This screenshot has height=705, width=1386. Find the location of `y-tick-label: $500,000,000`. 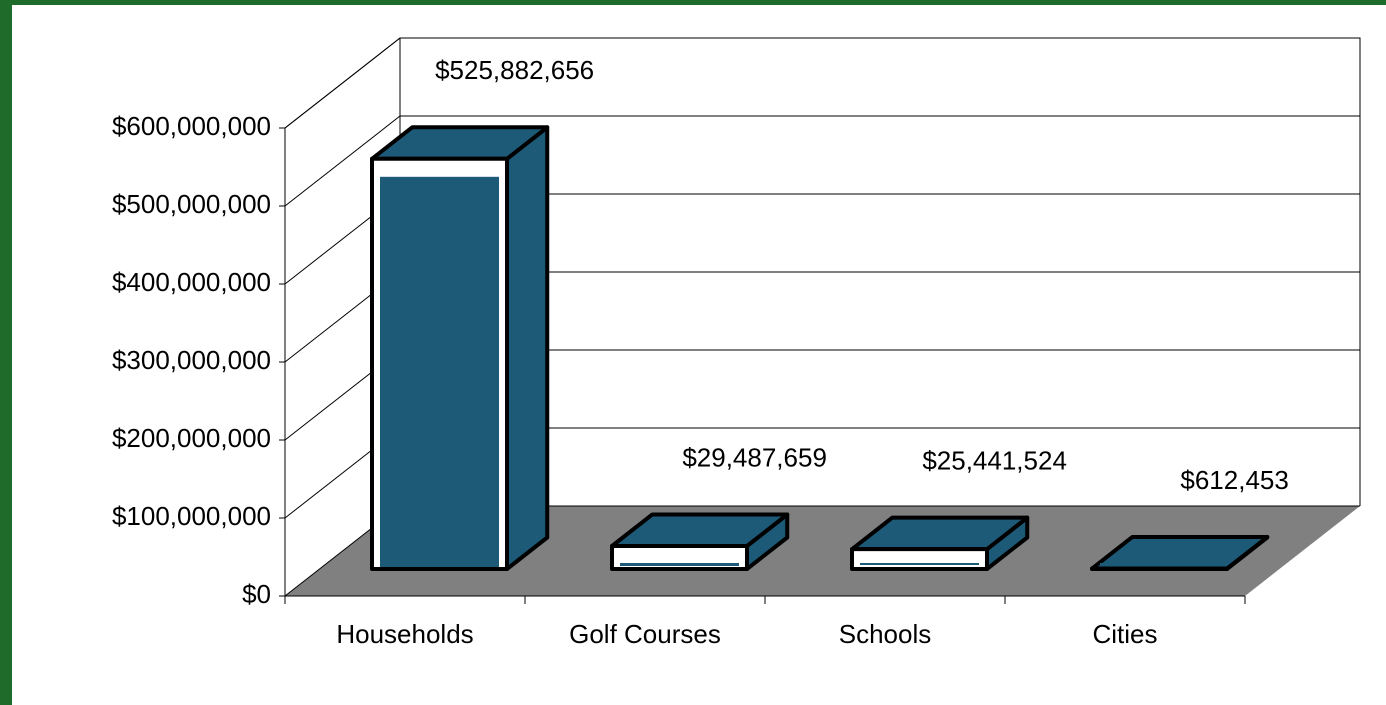

y-tick-label: $500,000,000 is located at coordinates (191, 204).